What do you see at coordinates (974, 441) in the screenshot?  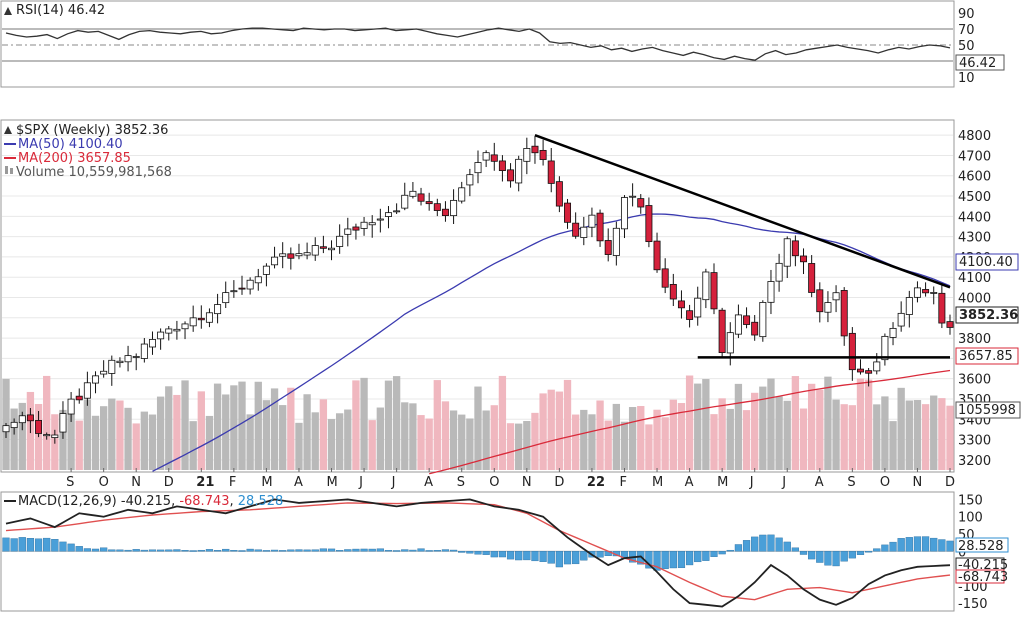 I see `price-tick-label: 3300` at bounding box center [974, 441].